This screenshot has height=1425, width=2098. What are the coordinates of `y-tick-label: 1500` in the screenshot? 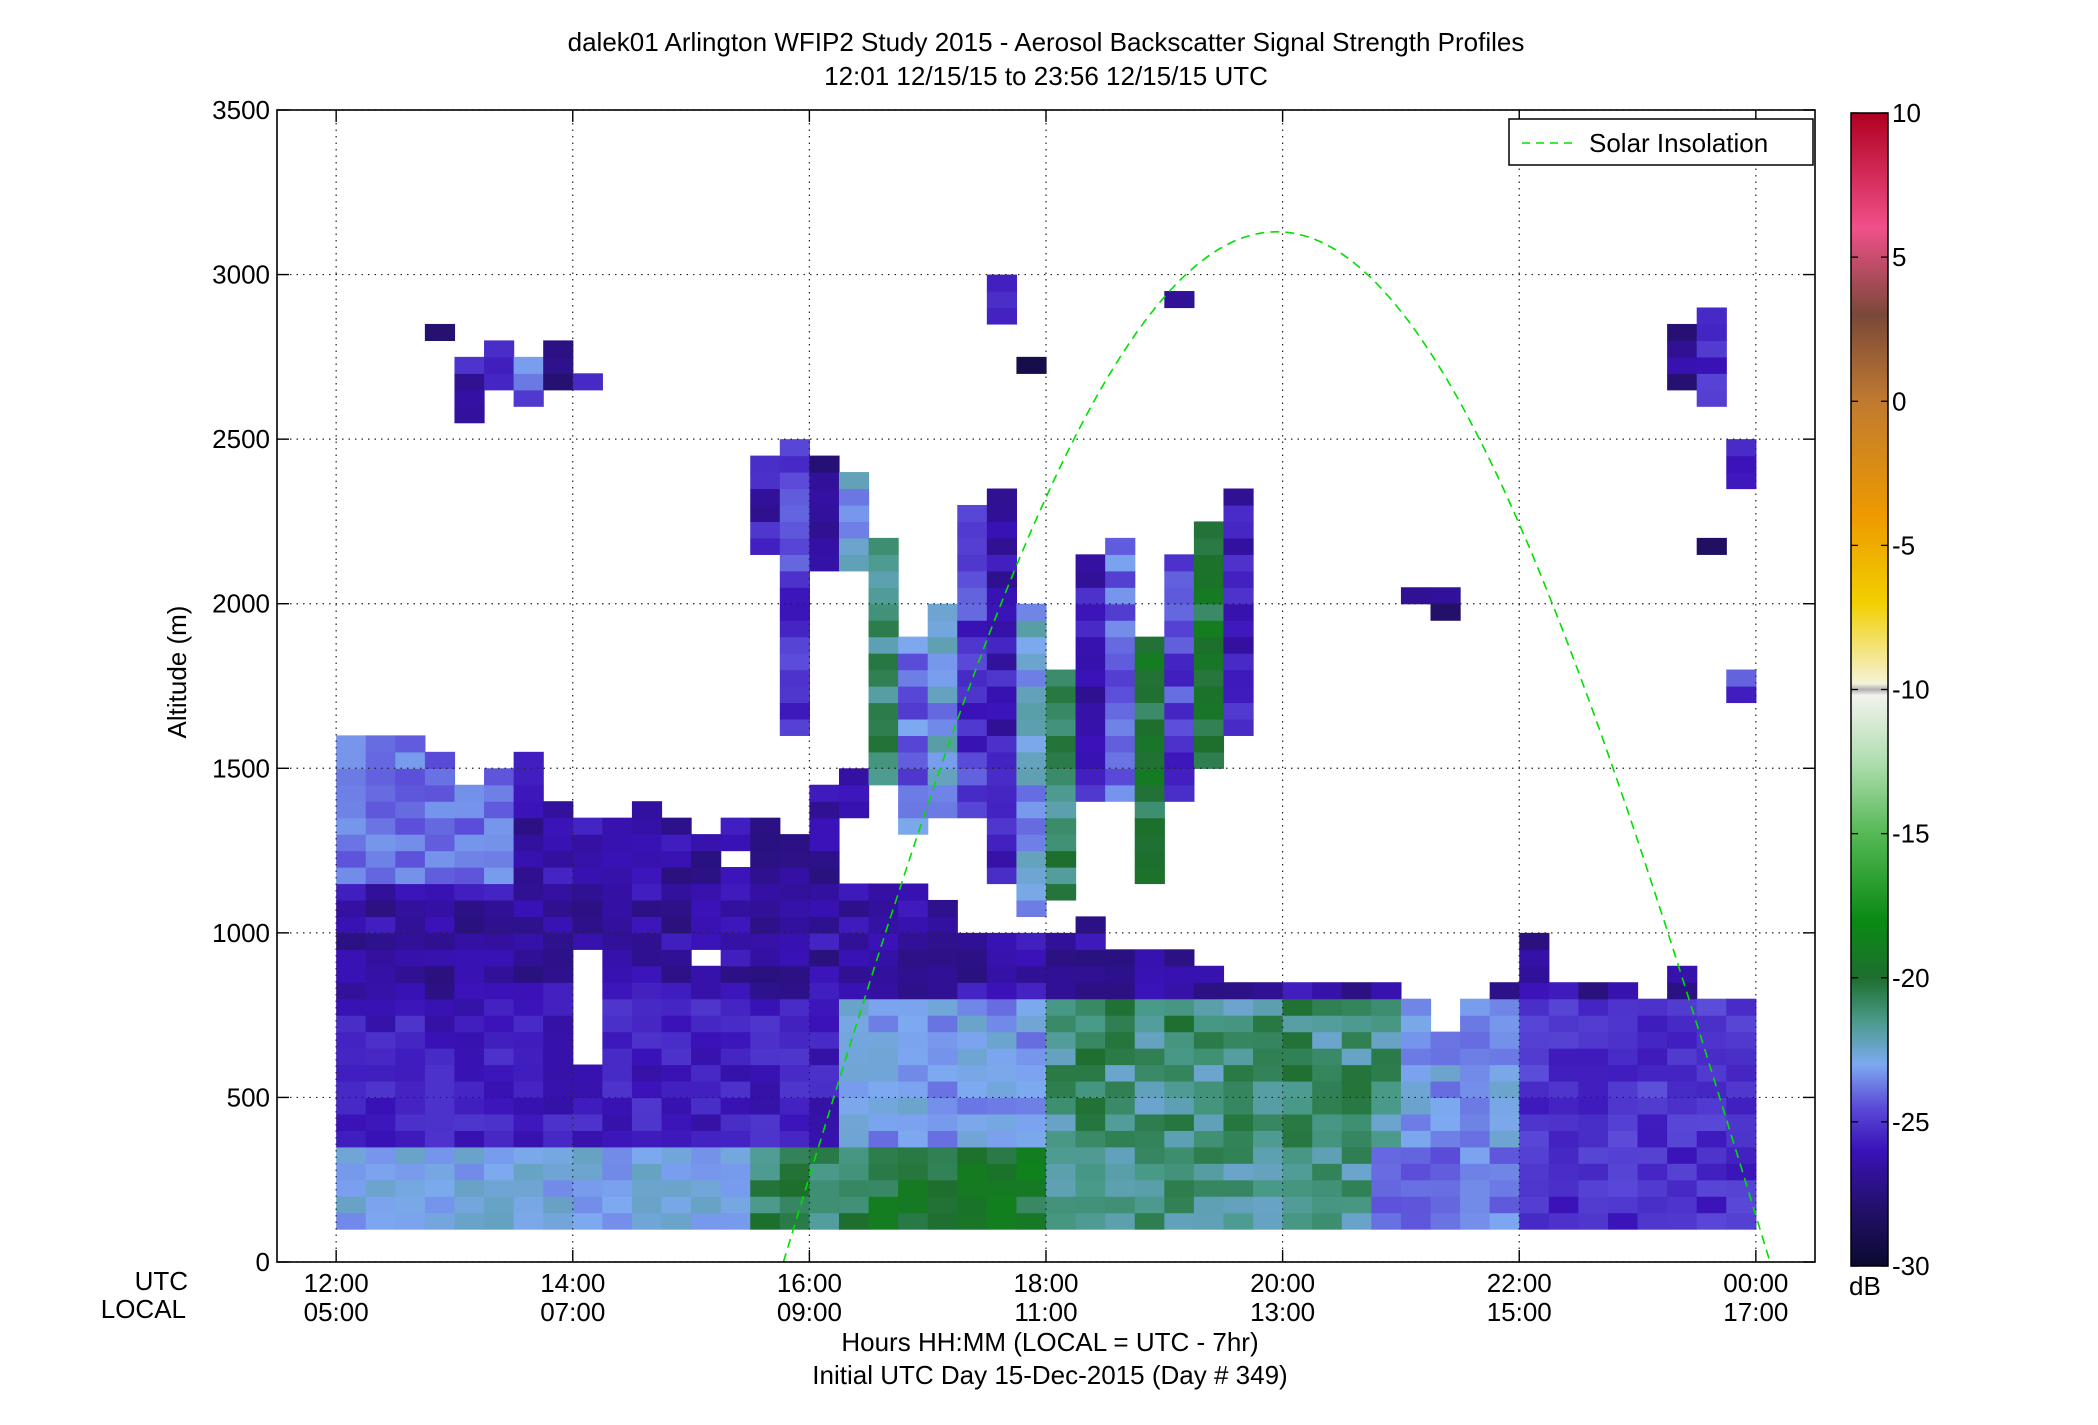 It's located at (241, 768).